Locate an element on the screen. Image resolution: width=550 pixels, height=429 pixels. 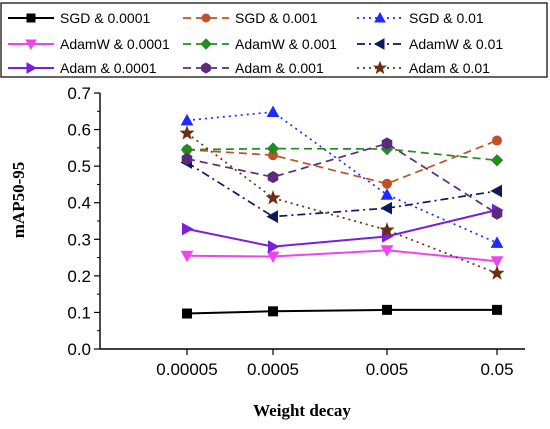
legend-item: AdamW & 0.001 is located at coordinates (260, 44).